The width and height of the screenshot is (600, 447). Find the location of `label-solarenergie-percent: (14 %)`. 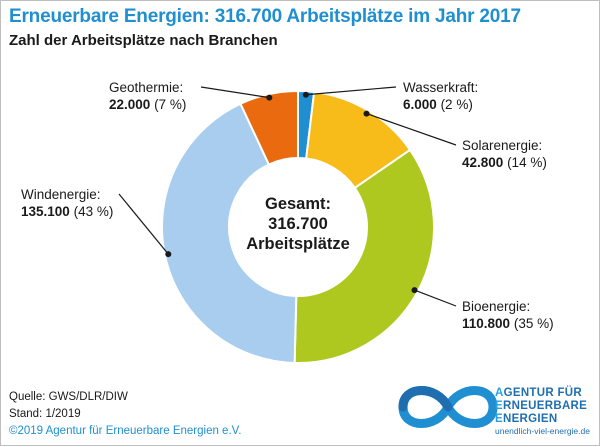

label-solarenergie-percent: (14 %) is located at coordinates (527, 162).